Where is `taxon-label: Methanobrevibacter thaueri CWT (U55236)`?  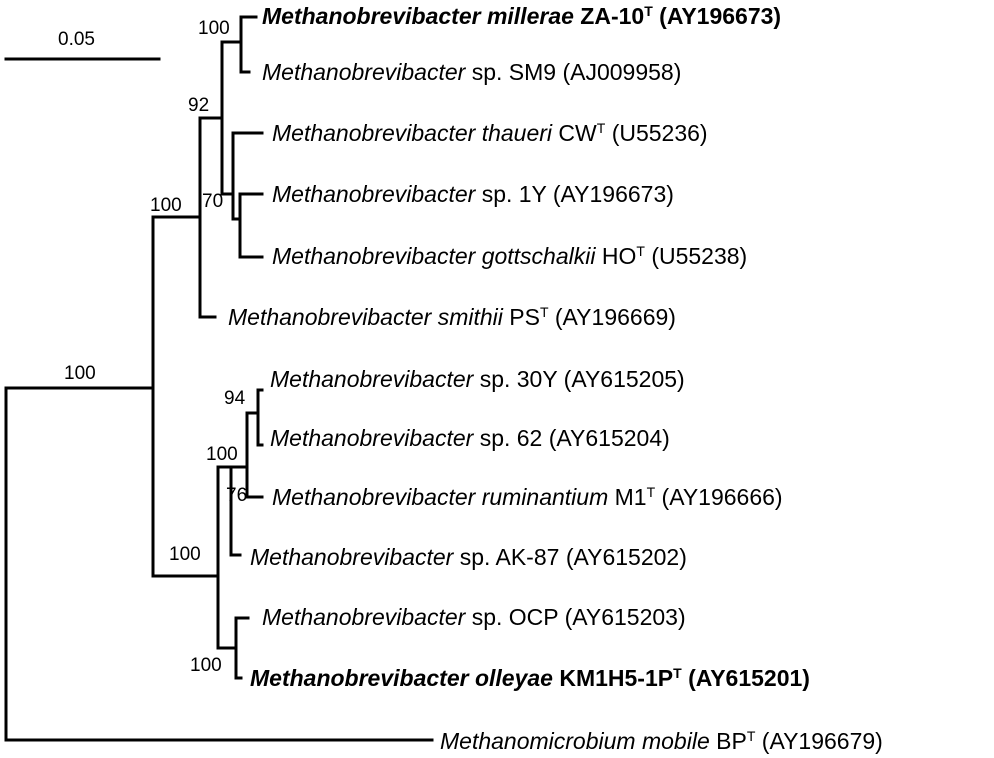 taxon-label: Methanobrevibacter thaueri CWT (U55236) is located at coordinates (490, 133).